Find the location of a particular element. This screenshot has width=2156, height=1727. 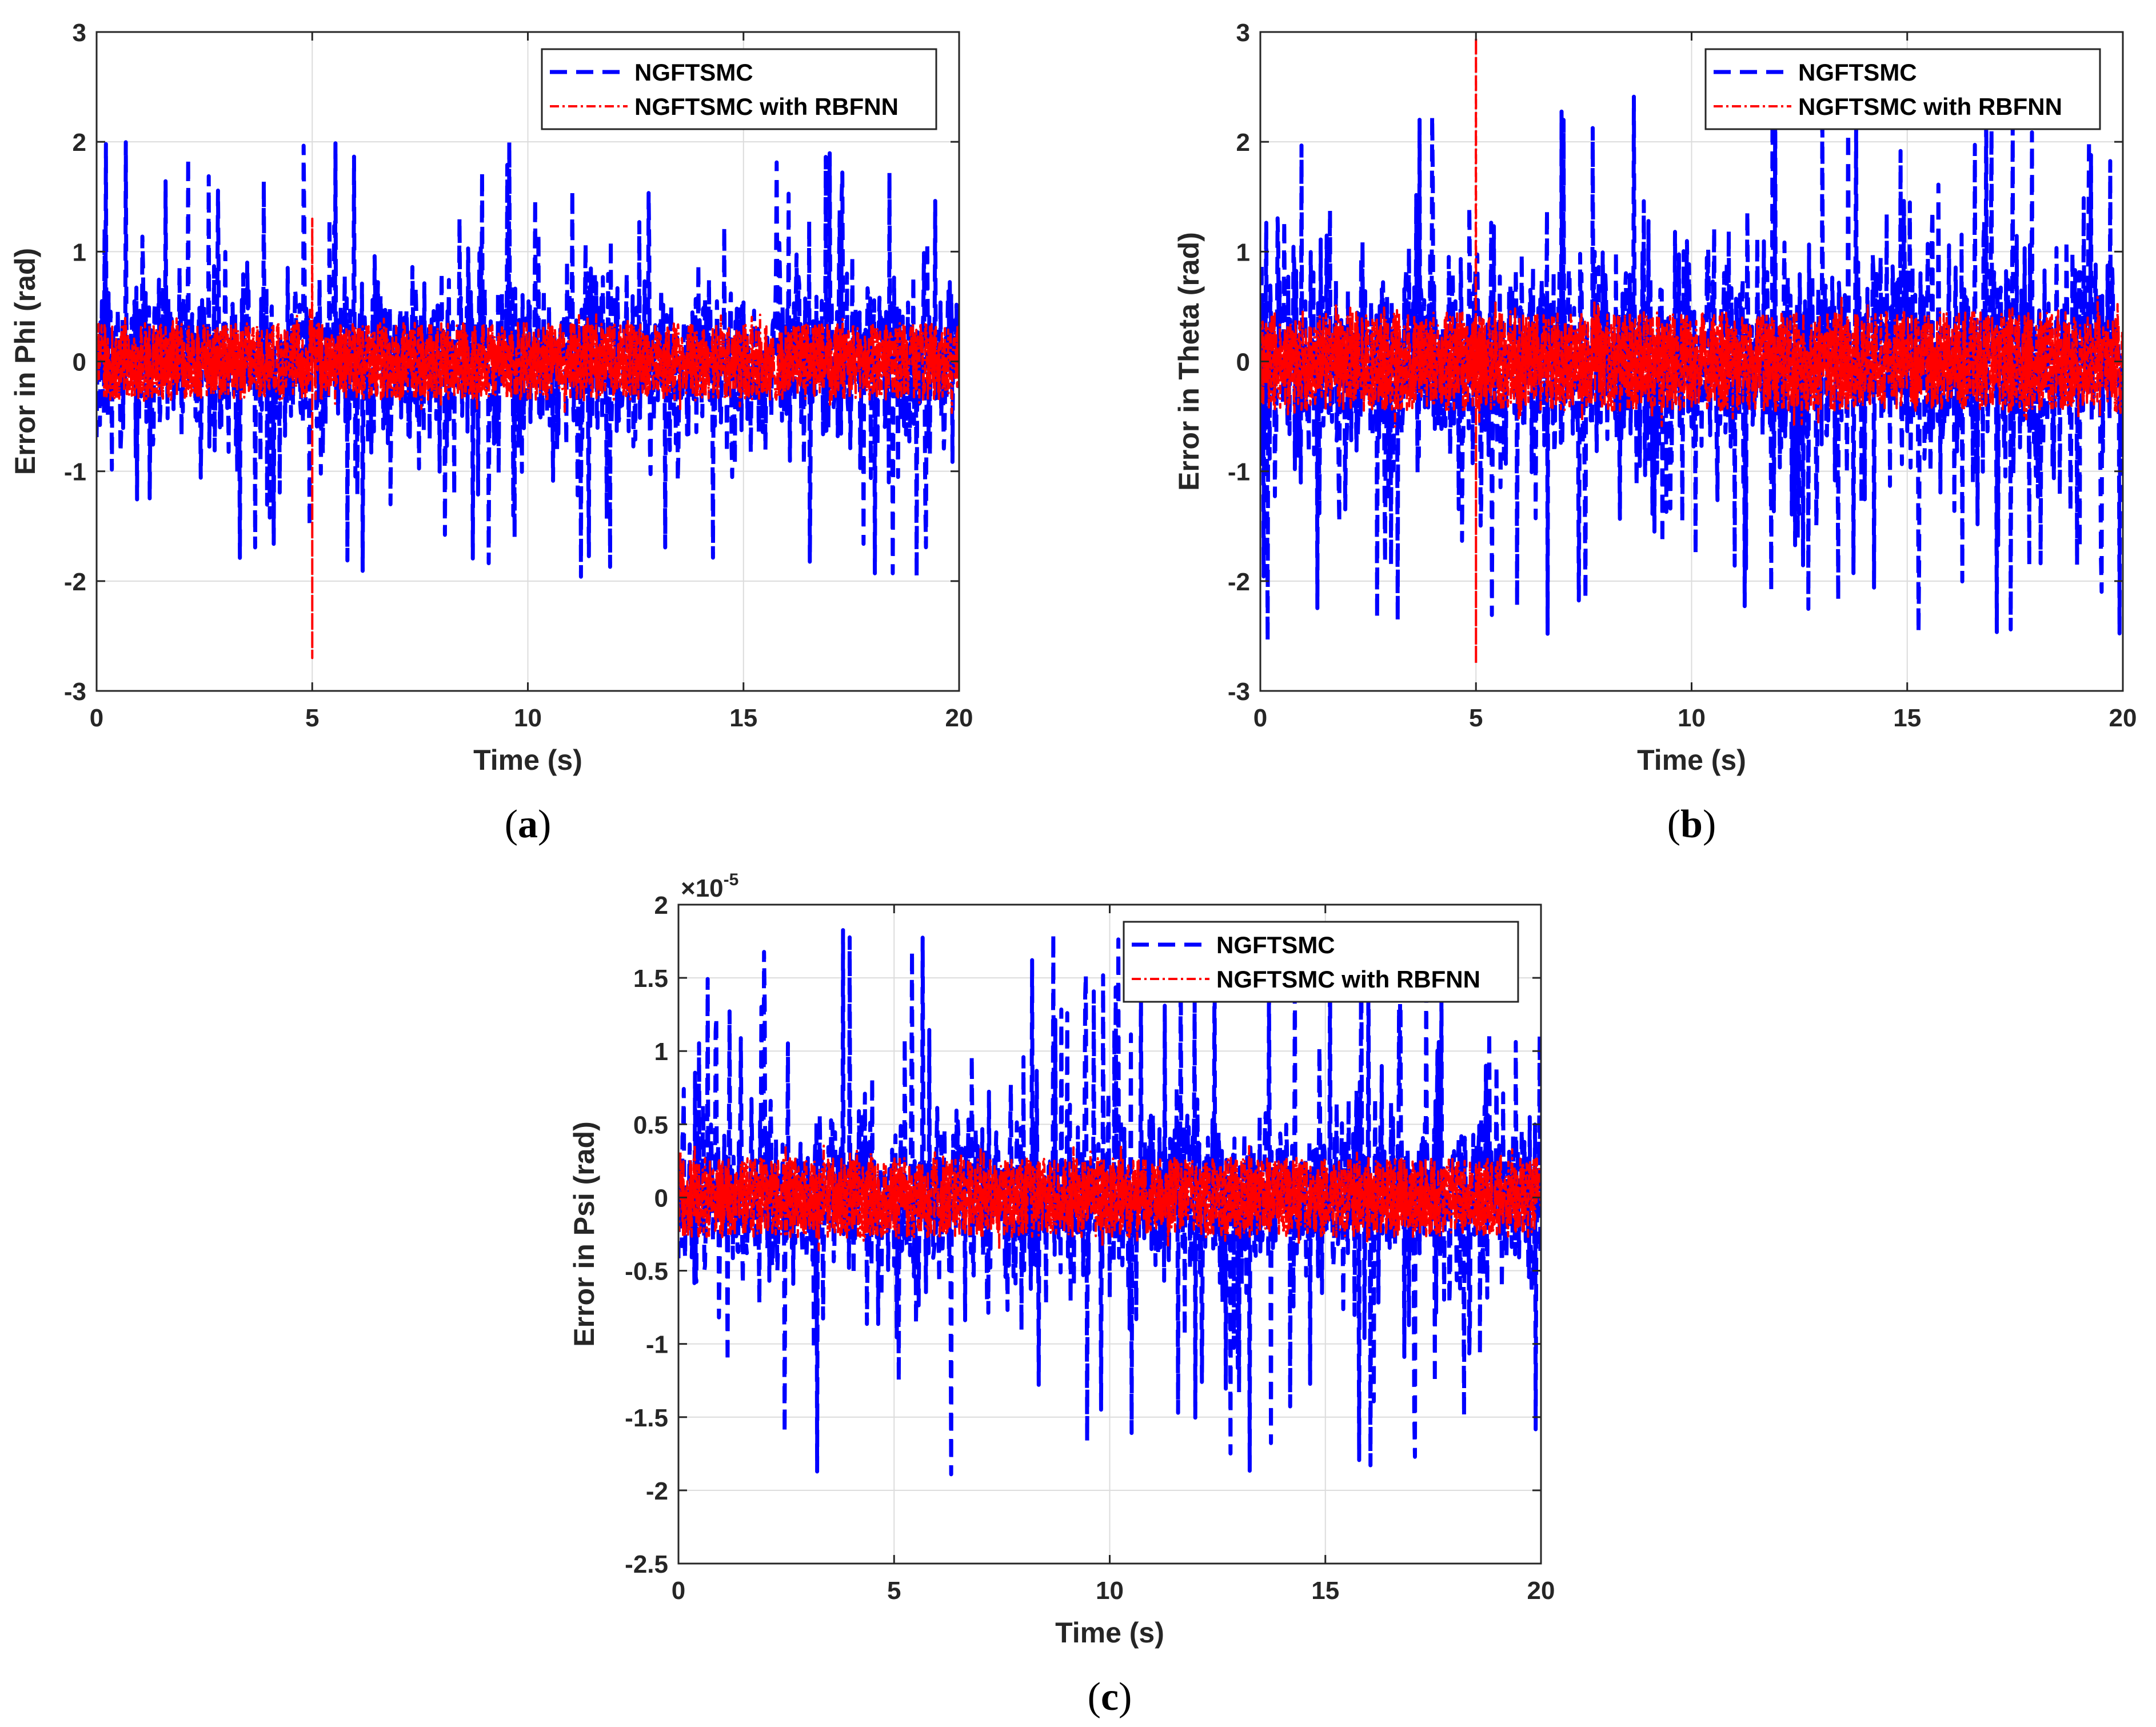

panel-label: (a) is located at coordinates (528, 824).